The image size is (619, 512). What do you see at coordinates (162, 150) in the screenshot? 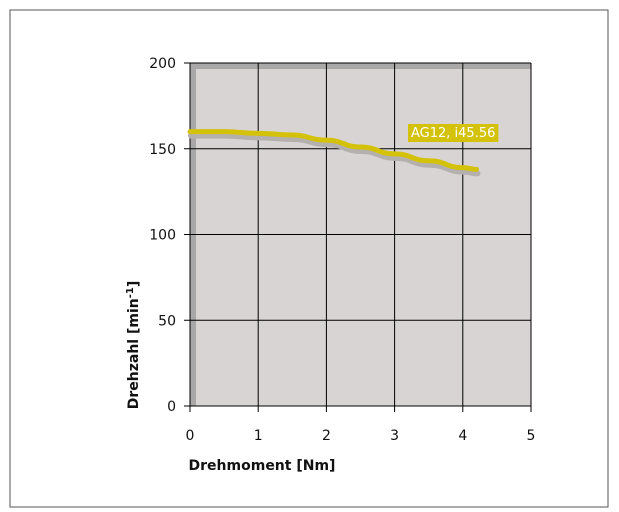
I see `y-tick-label: 150` at bounding box center [162, 150].